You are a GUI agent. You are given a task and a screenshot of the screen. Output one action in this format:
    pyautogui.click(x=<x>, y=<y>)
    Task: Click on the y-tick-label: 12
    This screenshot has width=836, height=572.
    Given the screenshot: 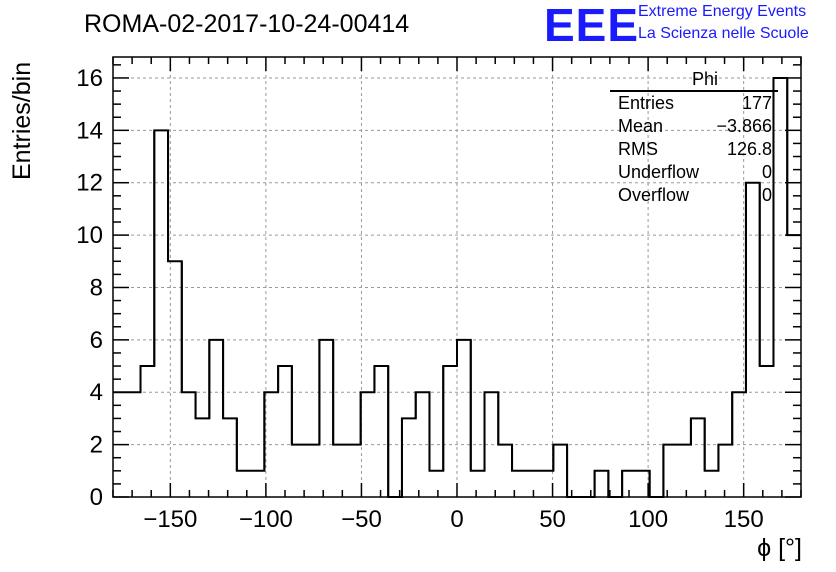 What is the action you would take?
    pyautogui.click(x=89, y=183)
    